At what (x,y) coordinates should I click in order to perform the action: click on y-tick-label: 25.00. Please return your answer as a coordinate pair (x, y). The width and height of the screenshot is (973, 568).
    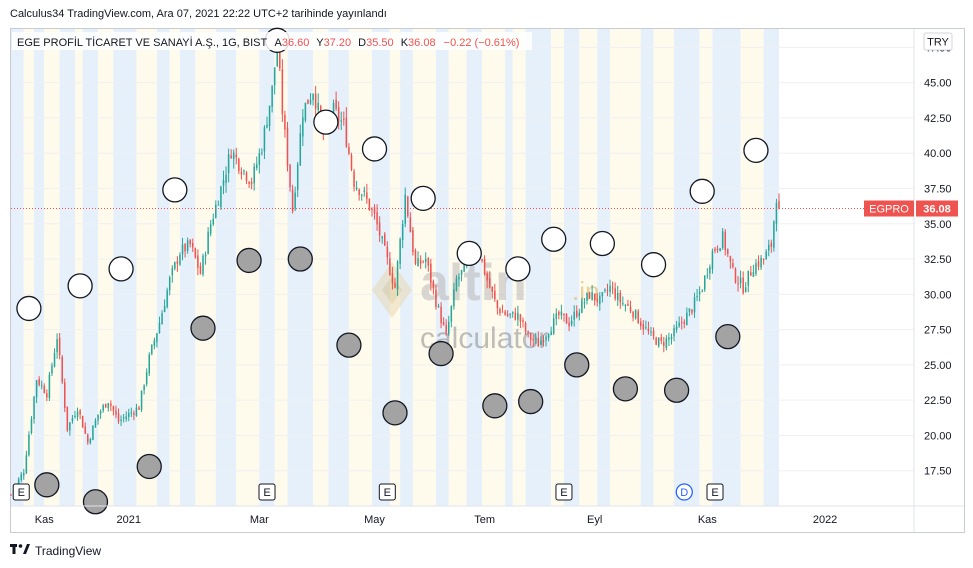
    Looking at the image, I should click on (938, 366).